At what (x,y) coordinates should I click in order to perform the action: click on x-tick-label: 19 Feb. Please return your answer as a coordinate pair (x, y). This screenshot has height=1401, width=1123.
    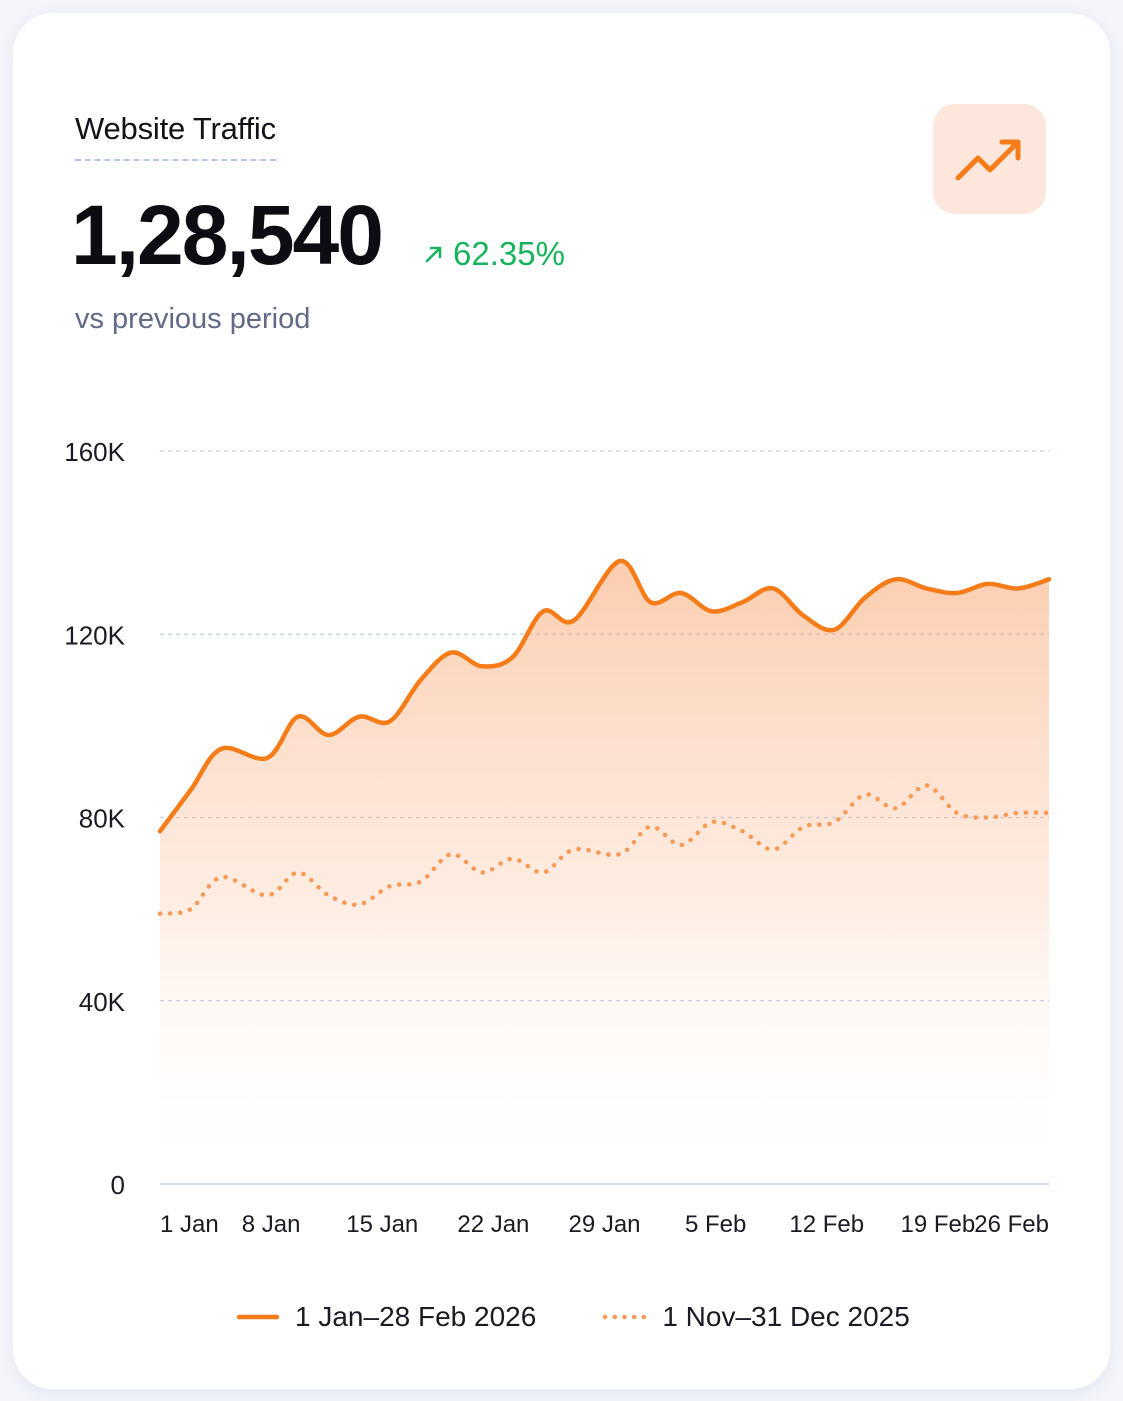
    Looking at the image, I should click on (938, 1224).